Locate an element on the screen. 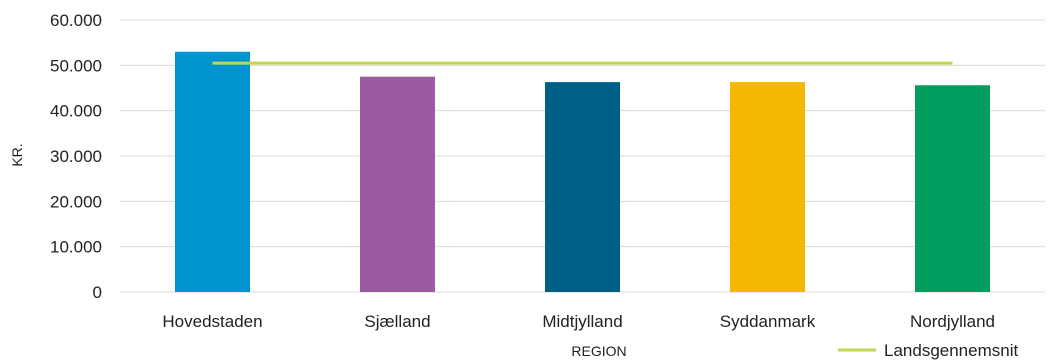  y-axis-label: KR. is located at coordinates (17, 154).